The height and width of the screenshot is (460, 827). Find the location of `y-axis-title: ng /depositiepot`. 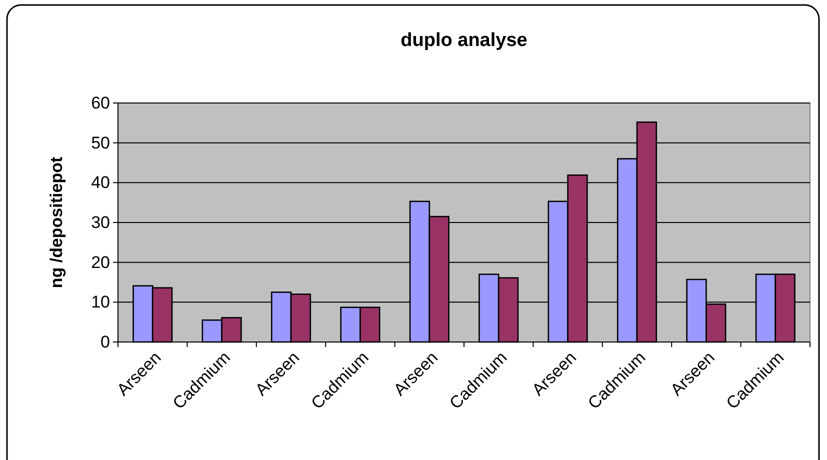

y-axis-title: ng /depositiepot is located at coordinates (56, 222).